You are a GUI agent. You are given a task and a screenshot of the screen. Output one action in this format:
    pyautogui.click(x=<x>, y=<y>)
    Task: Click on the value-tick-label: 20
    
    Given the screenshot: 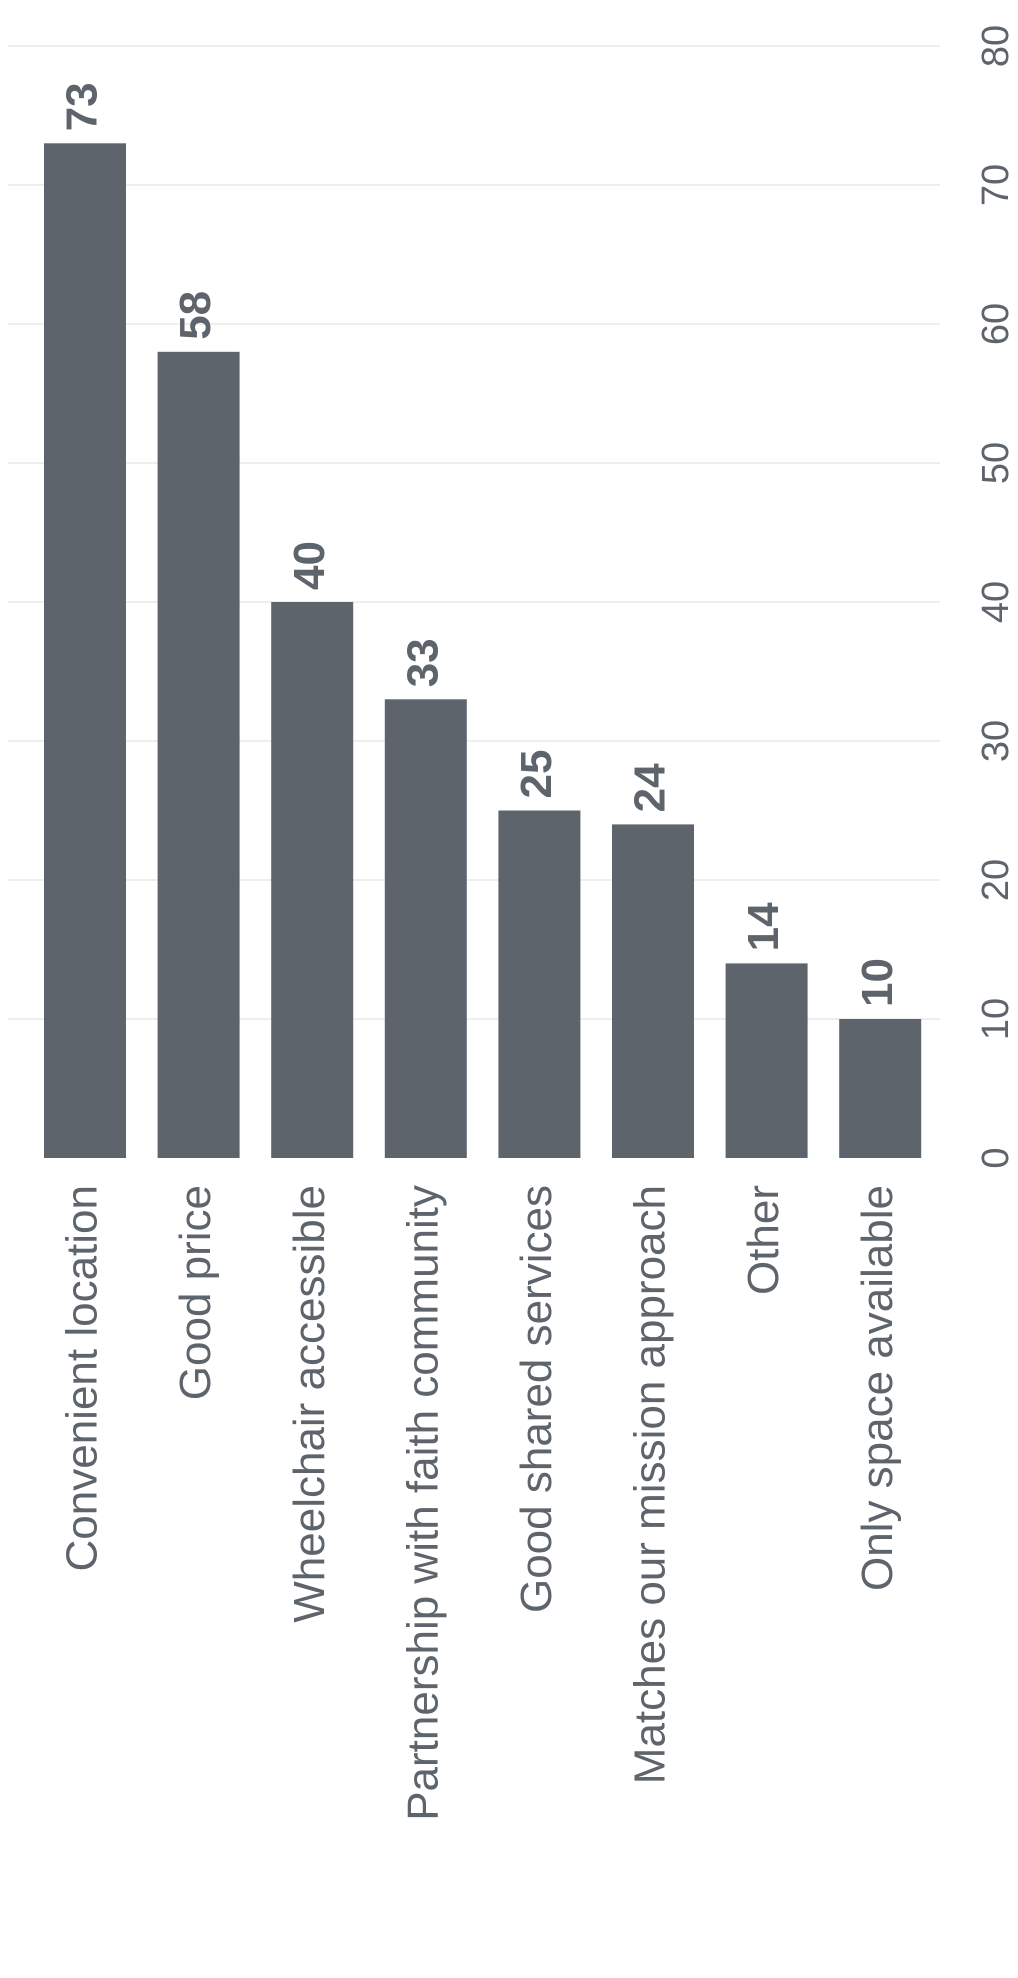 What is the action you would take?
    pyautogui.click(x=996, y=880)
    